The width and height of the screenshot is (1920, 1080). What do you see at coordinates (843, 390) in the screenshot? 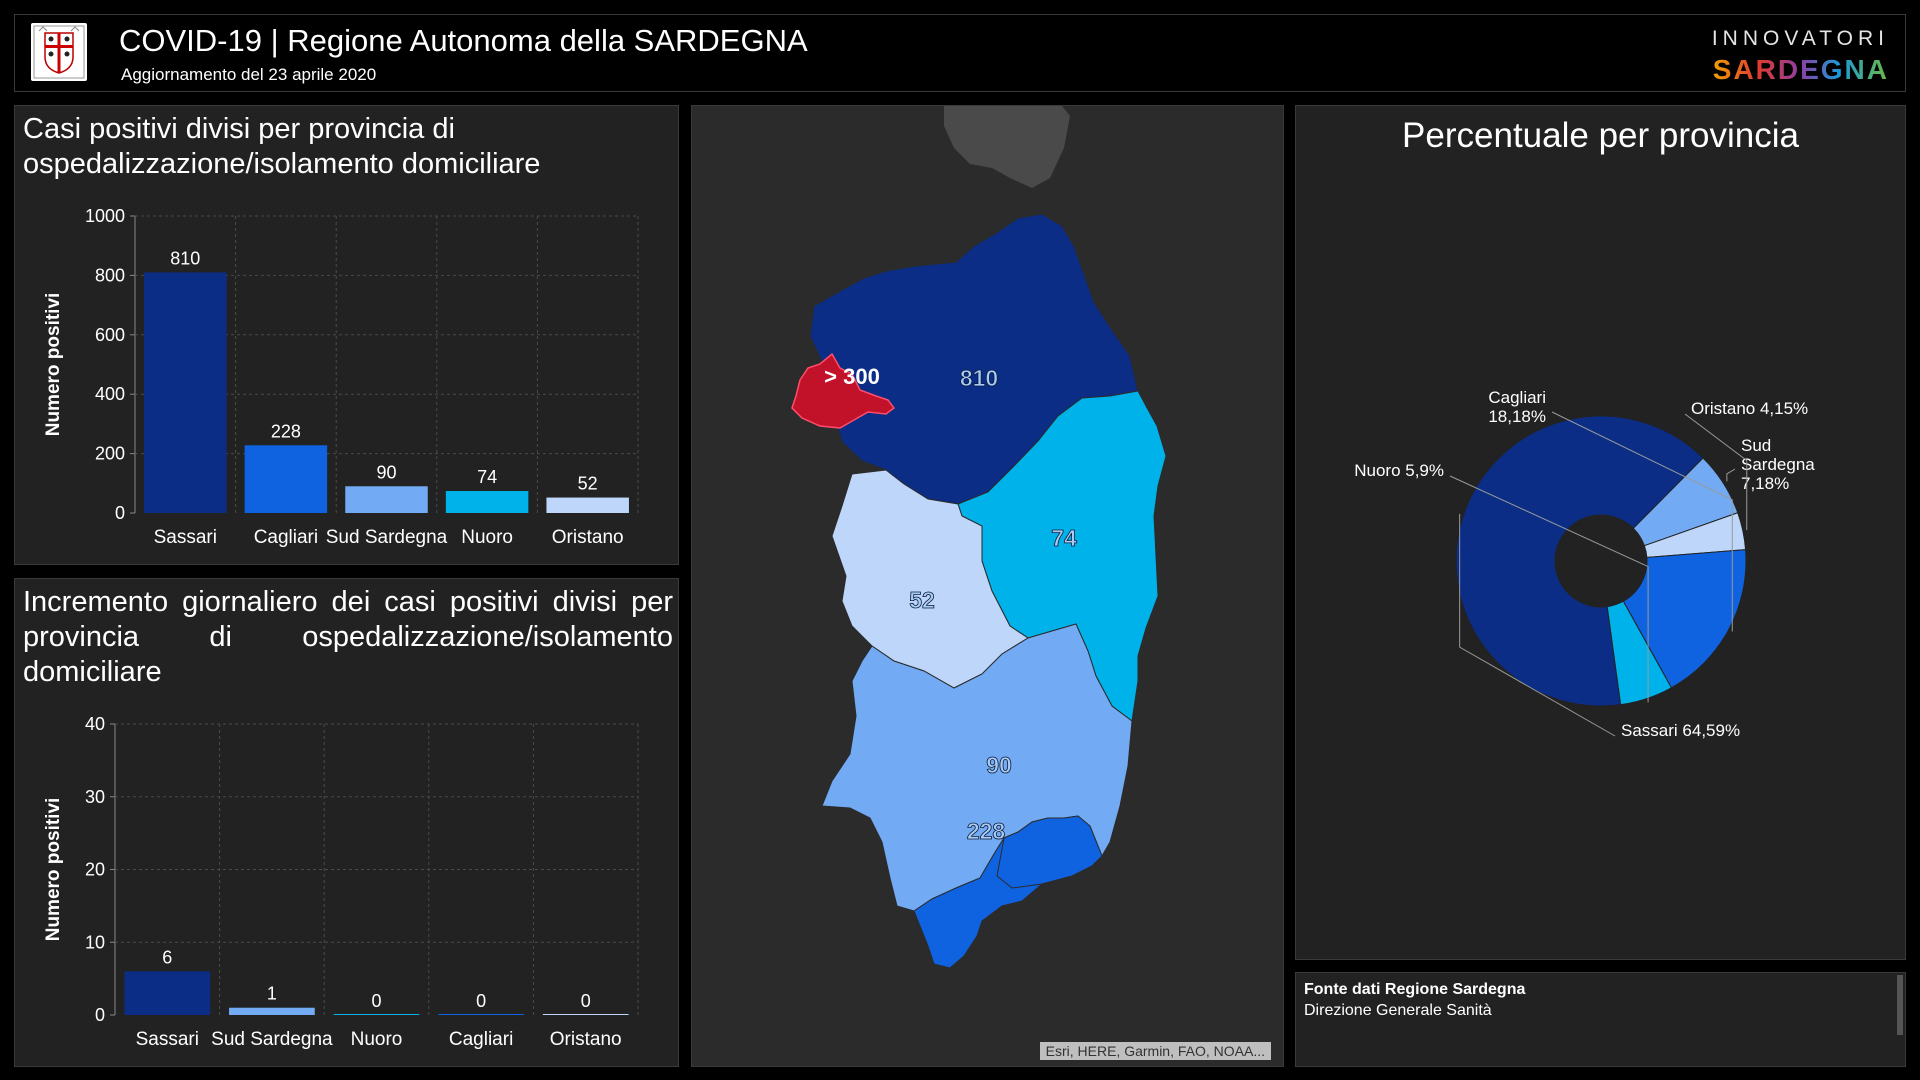
I see `region-highlight` at bounding box center [843, 390].